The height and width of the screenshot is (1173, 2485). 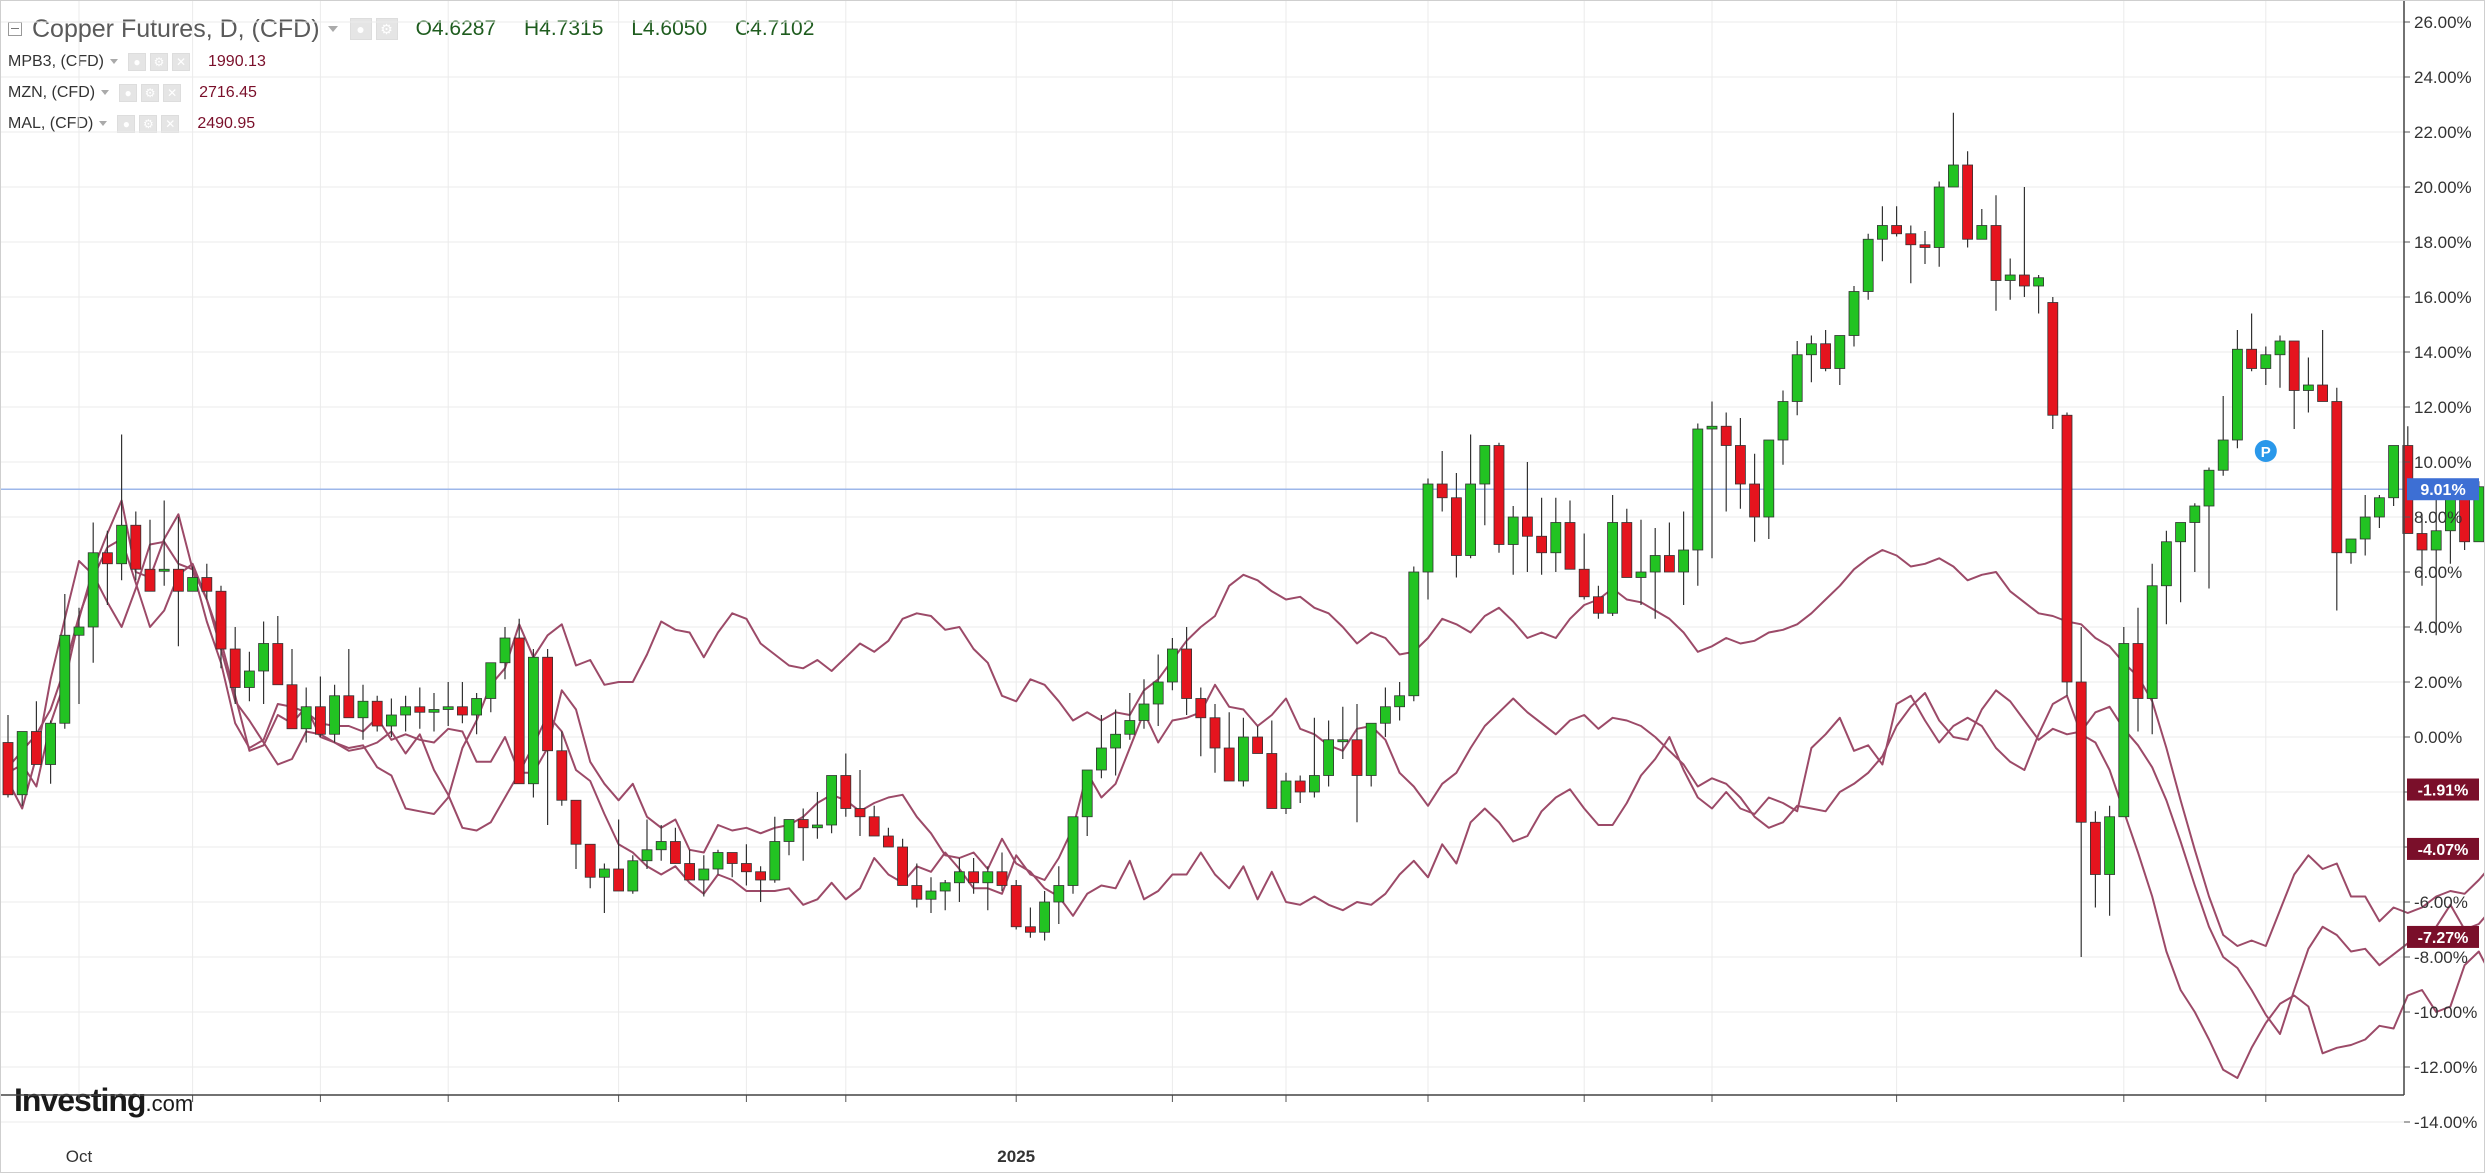 I want to click on overlay-name: MZN, (CFD), so click(x=52, y=92).